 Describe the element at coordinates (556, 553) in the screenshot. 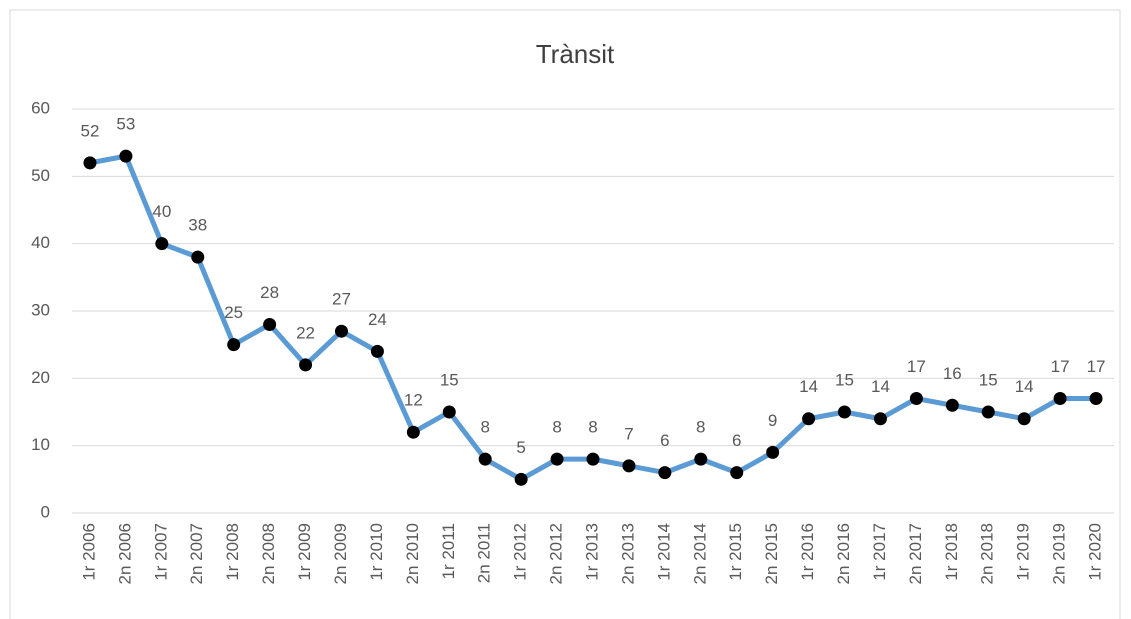

I see `x-tick-label: 2n 2012` at that location.